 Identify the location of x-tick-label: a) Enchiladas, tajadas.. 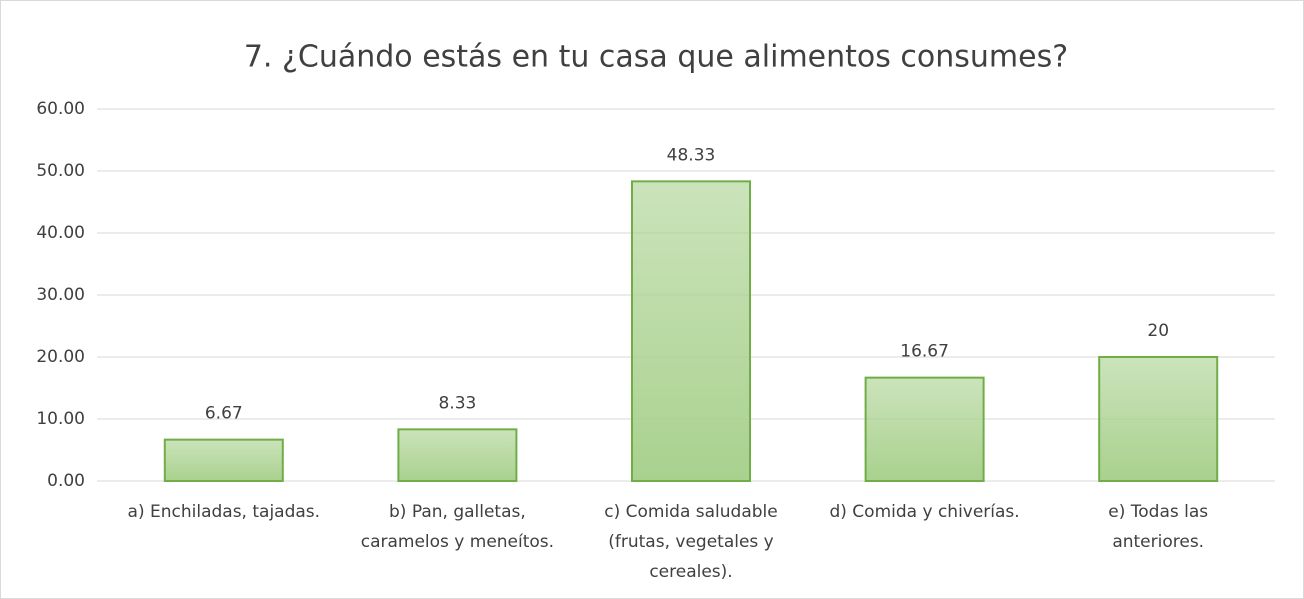
(224, 512).